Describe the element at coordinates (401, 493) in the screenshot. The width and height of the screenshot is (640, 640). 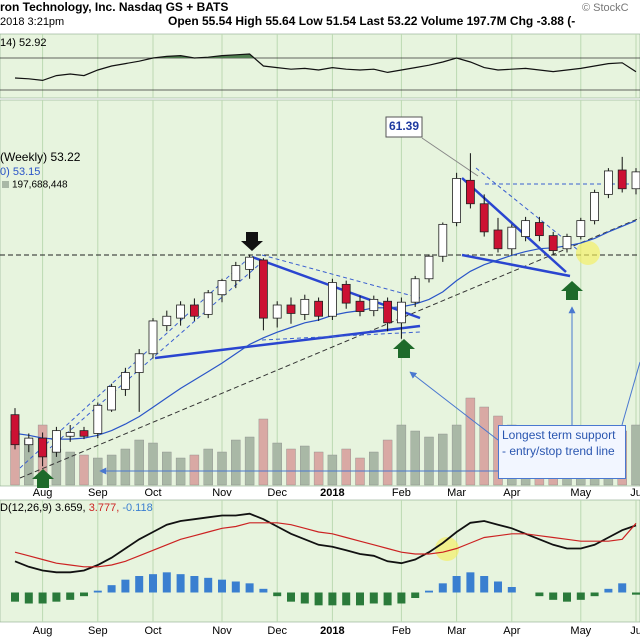
I see `x-tick-label: Feb` at that location.